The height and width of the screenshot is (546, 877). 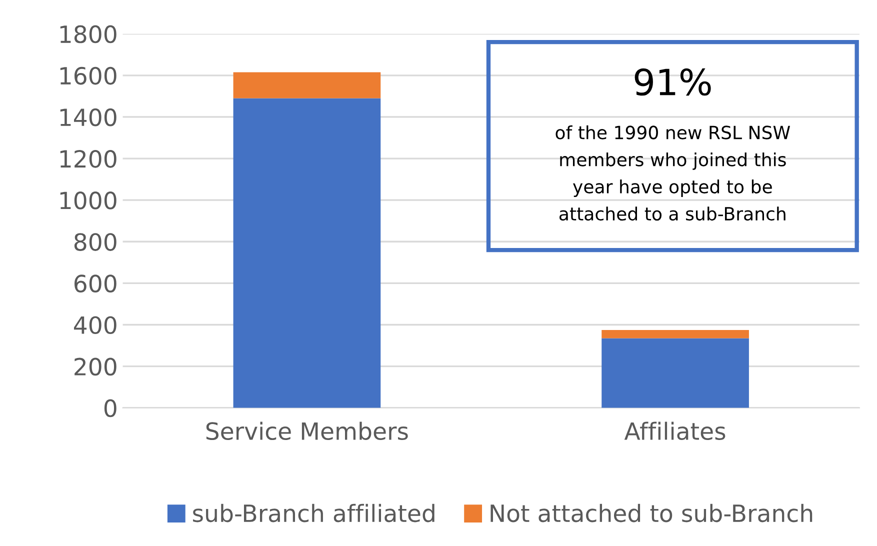 I want to click on annotation: of the 1990 new RSL NSW members who joined this year have opted to be attached to a sub-Branch, so click(x=673, y=173).